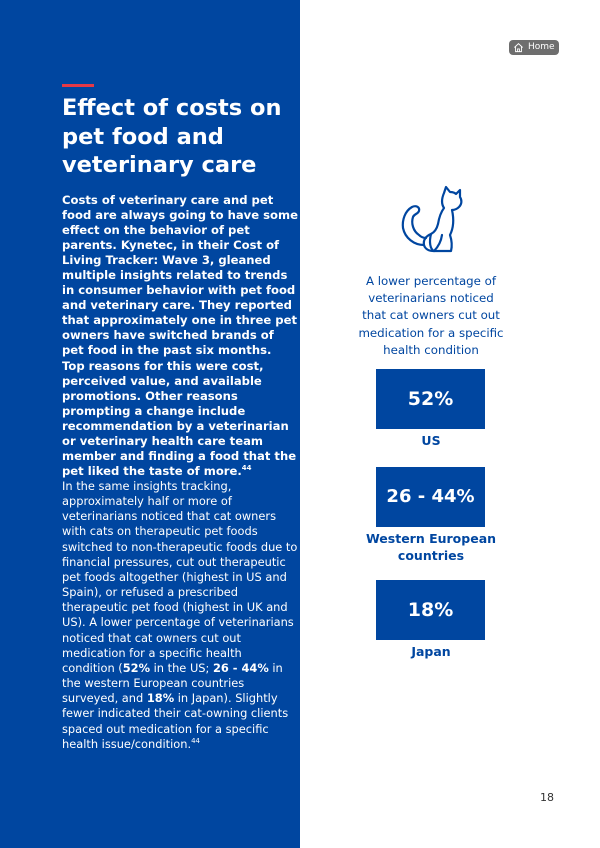 The image size is (600, 848). I want to click on stat-label-japan: Japan, so click(431, 651).